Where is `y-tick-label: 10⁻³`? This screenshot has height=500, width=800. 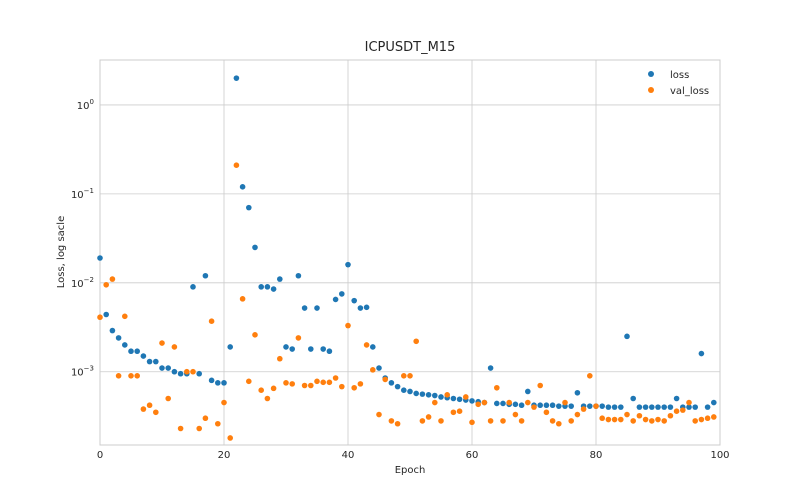
y-tick-label: 10⁻³ is located at coordinates (82, 372).